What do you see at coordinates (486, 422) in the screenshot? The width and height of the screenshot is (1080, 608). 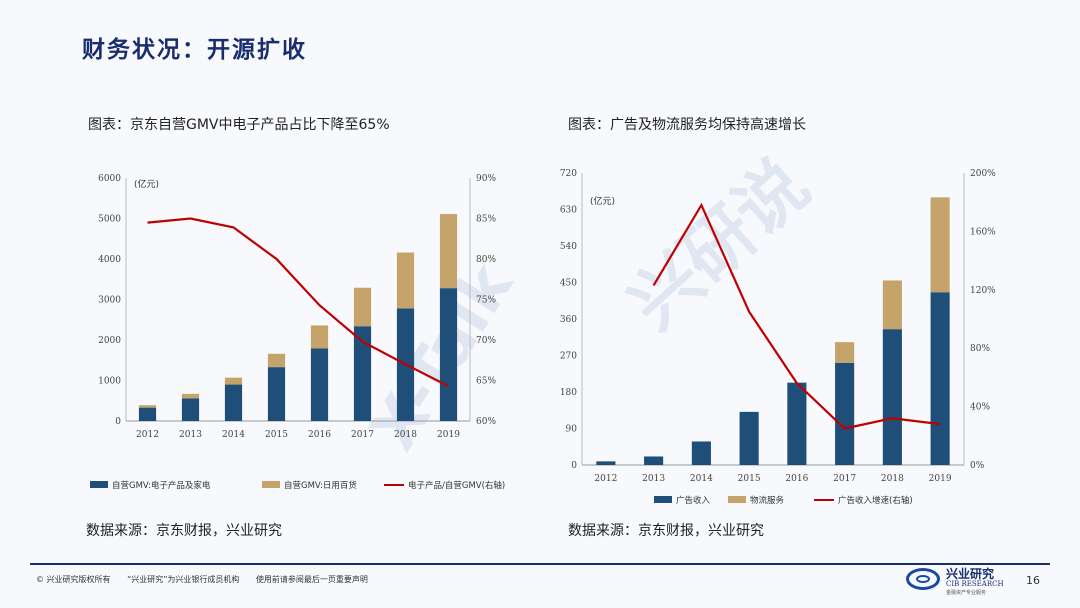 I see `y-tick-label-right-0: 60%` at bounding box center [486, 422].